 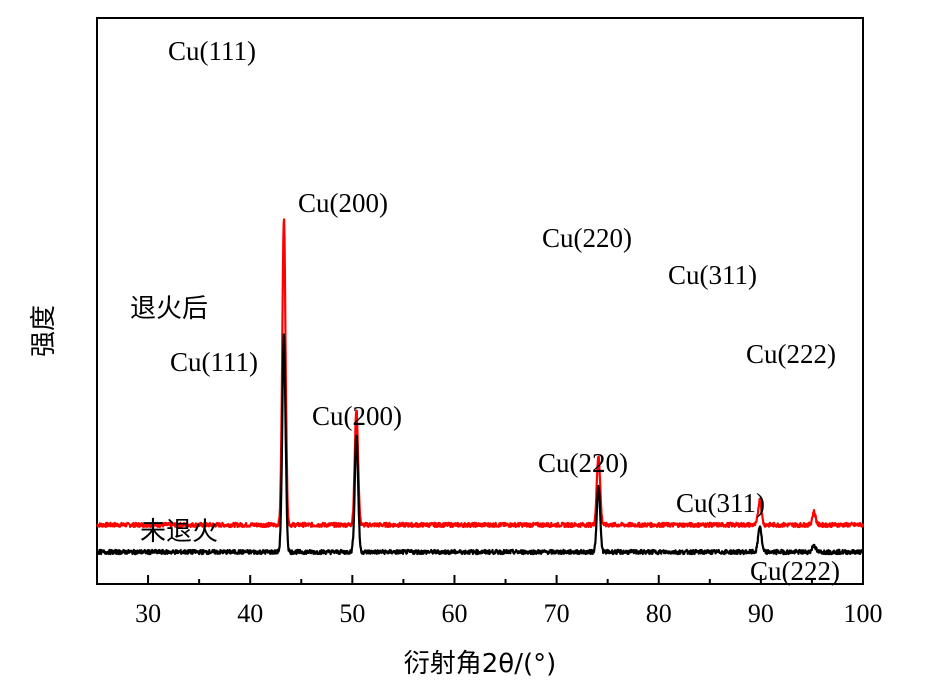 What do you see at coordinates (44, 331) in the screenshot?
I see `y-axis-title: 强度` at bounding box center [44, 331].